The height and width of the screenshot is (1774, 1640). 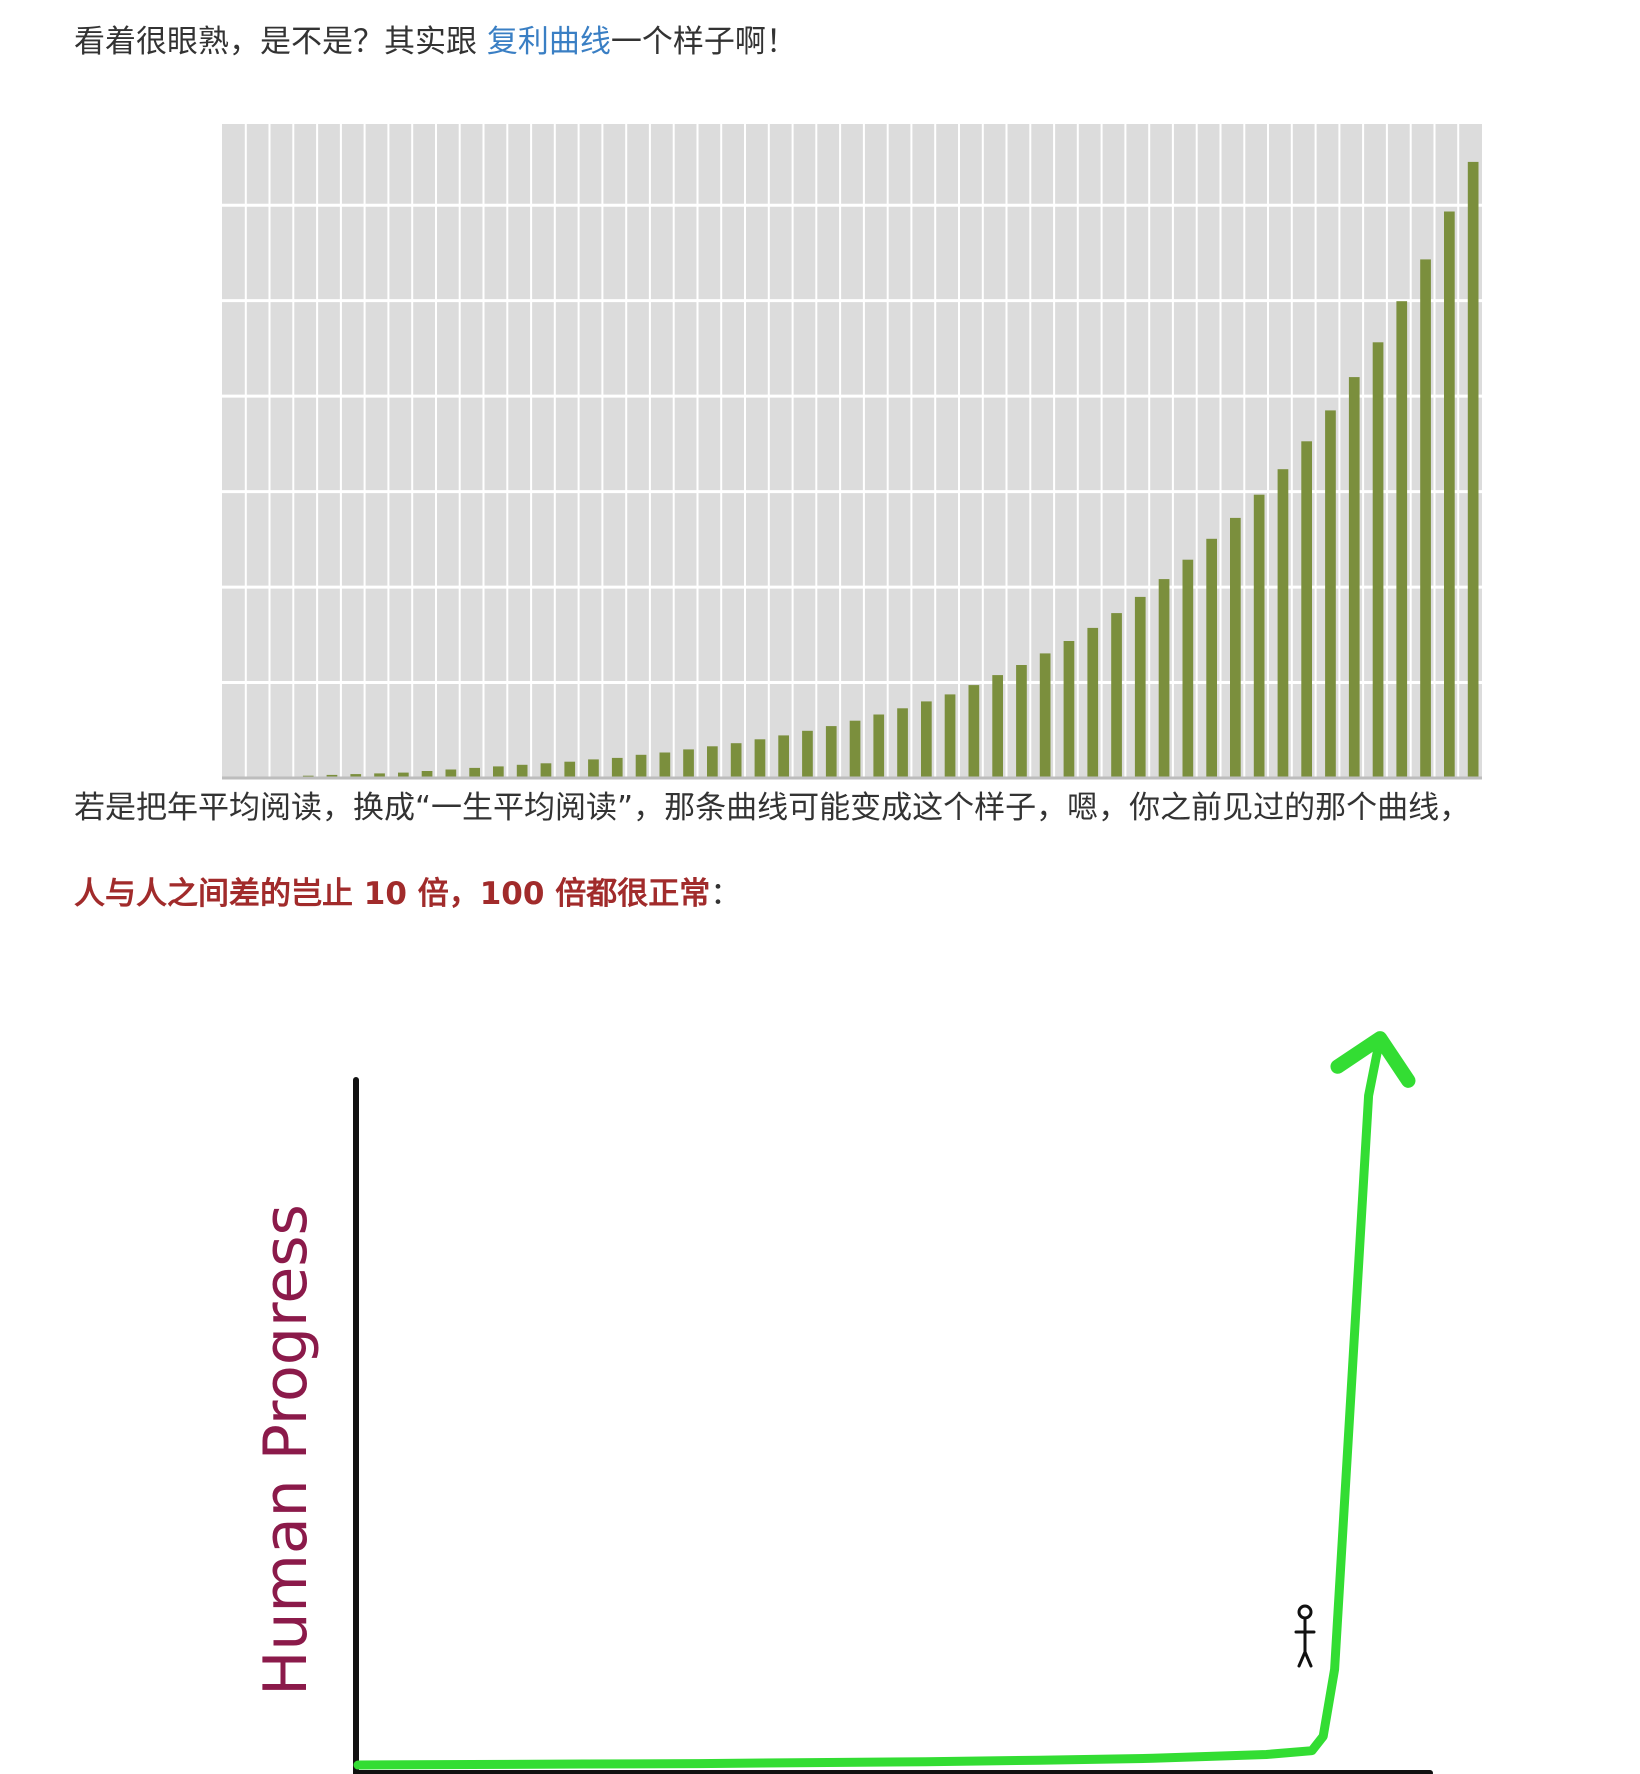 I want to click on intro-paragraph: 看着很眼熟，是不是？其实跟 复利曲线一个样子啊！, so click(x=435, y=42).